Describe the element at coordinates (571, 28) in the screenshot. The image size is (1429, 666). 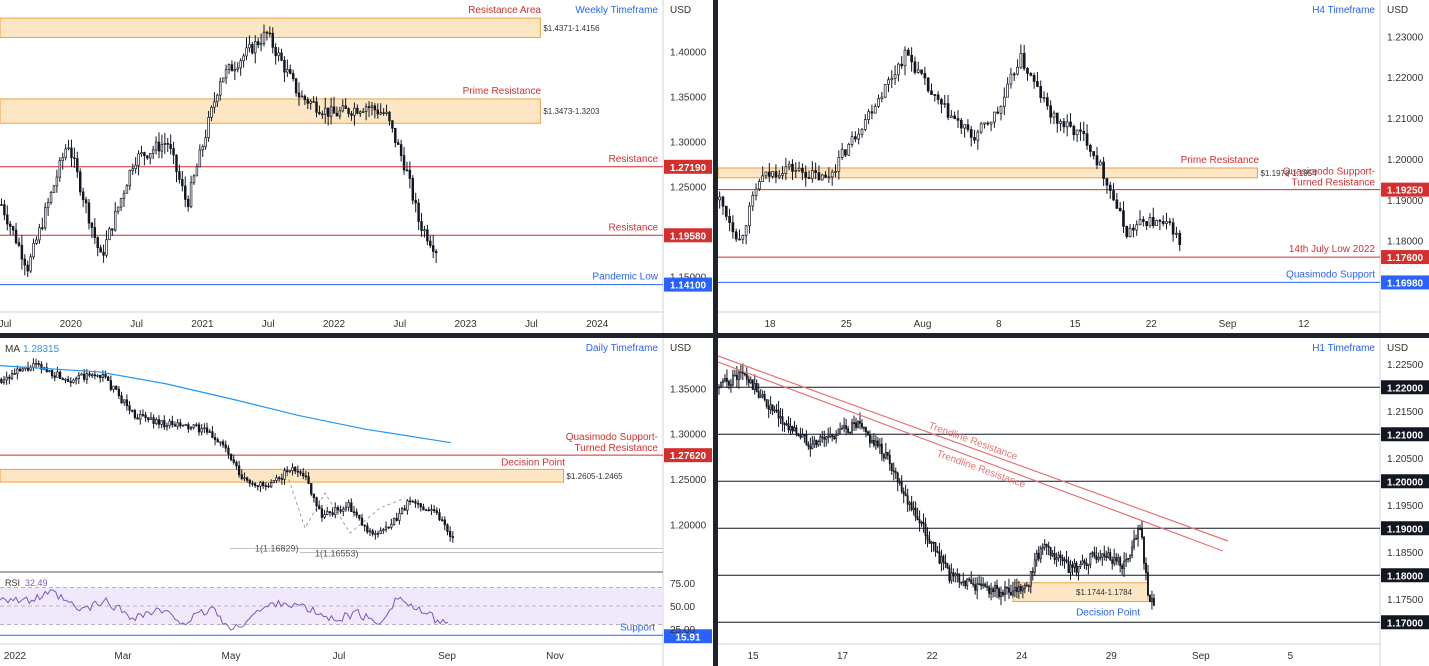
I see `zone-range-label: $1.4371-1.4156` at that location.